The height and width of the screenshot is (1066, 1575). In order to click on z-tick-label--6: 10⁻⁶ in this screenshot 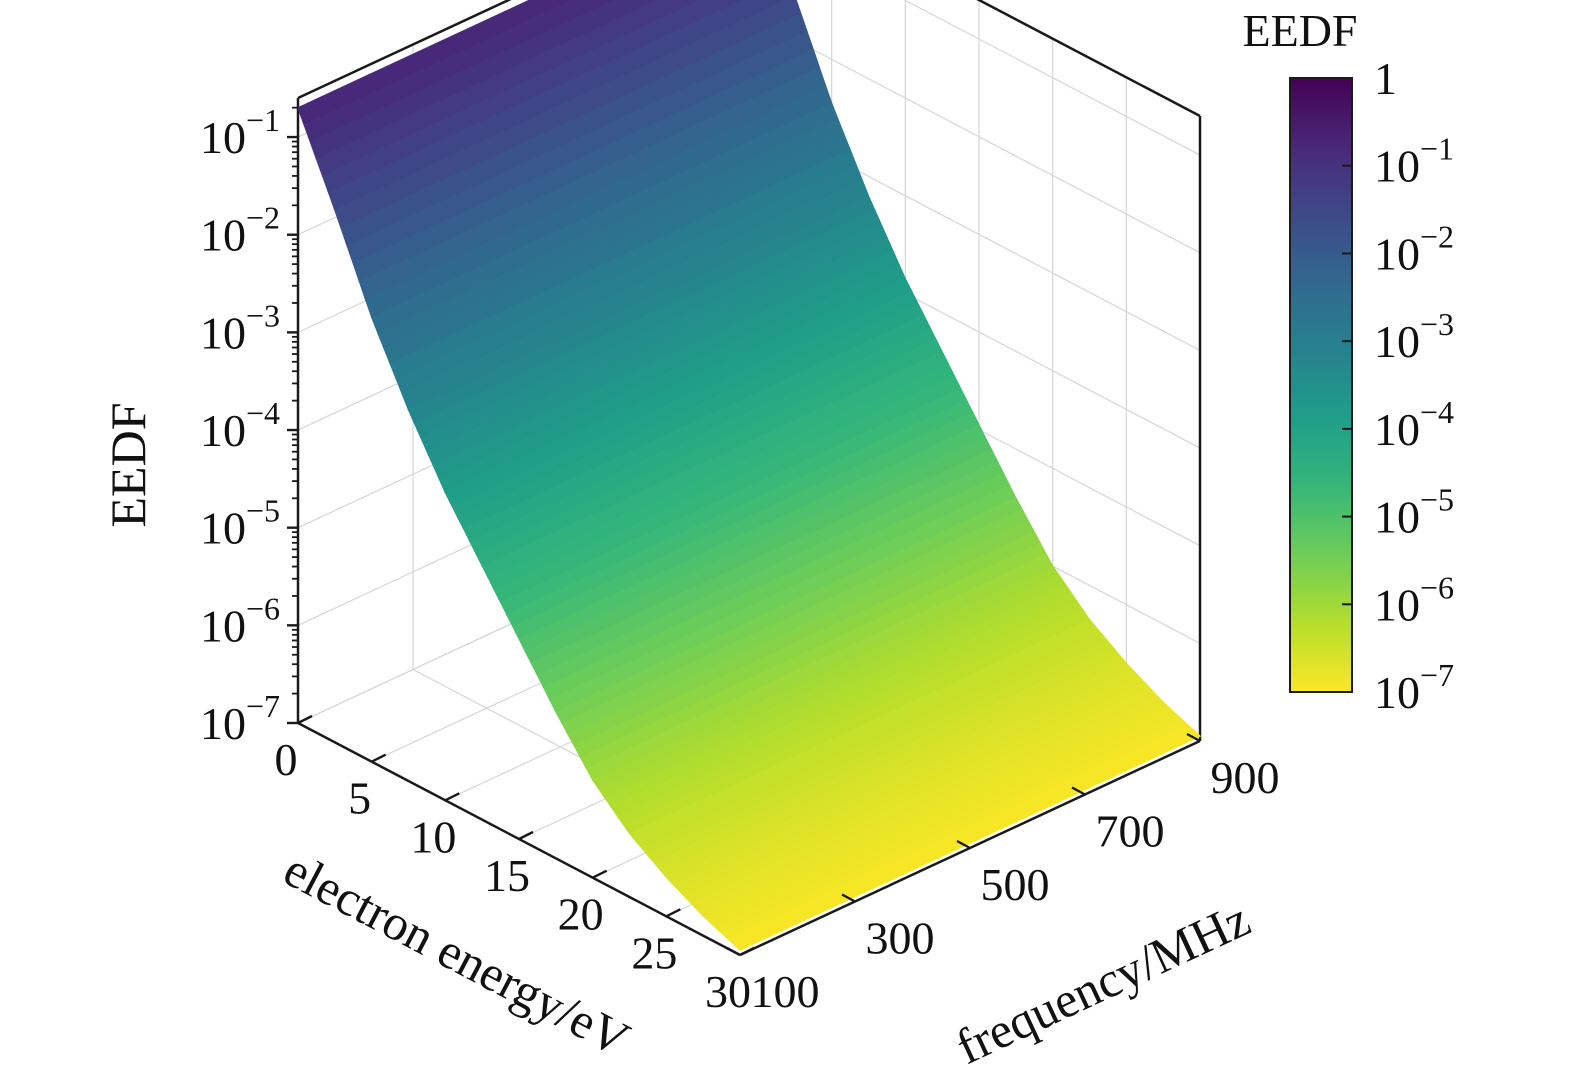, I will do `click(240, 620)`.